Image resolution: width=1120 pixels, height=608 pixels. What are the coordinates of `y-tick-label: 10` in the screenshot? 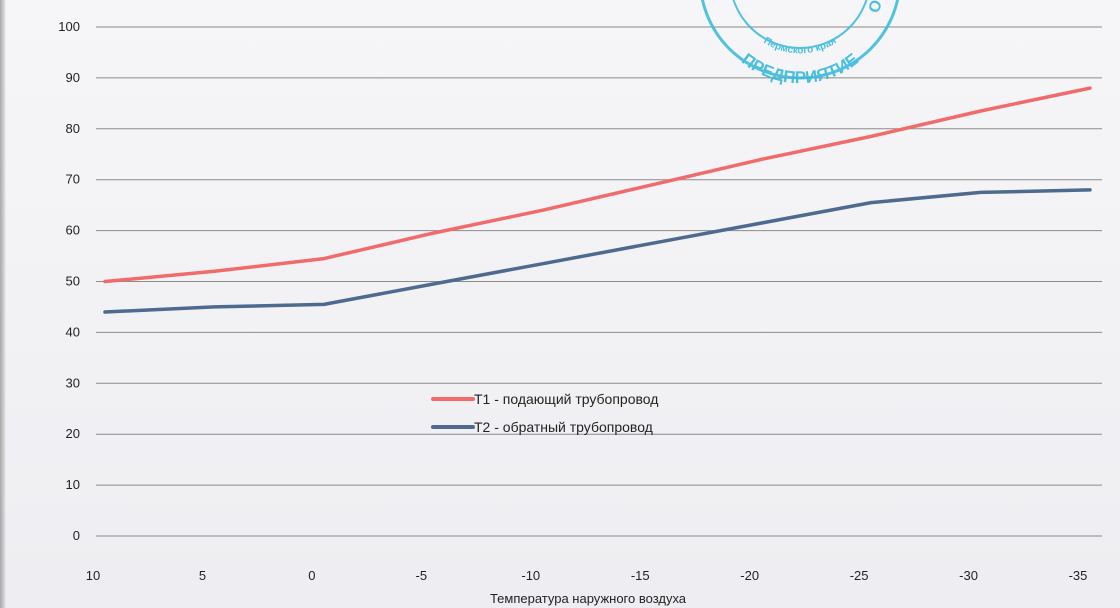 It's located at (73, 484).